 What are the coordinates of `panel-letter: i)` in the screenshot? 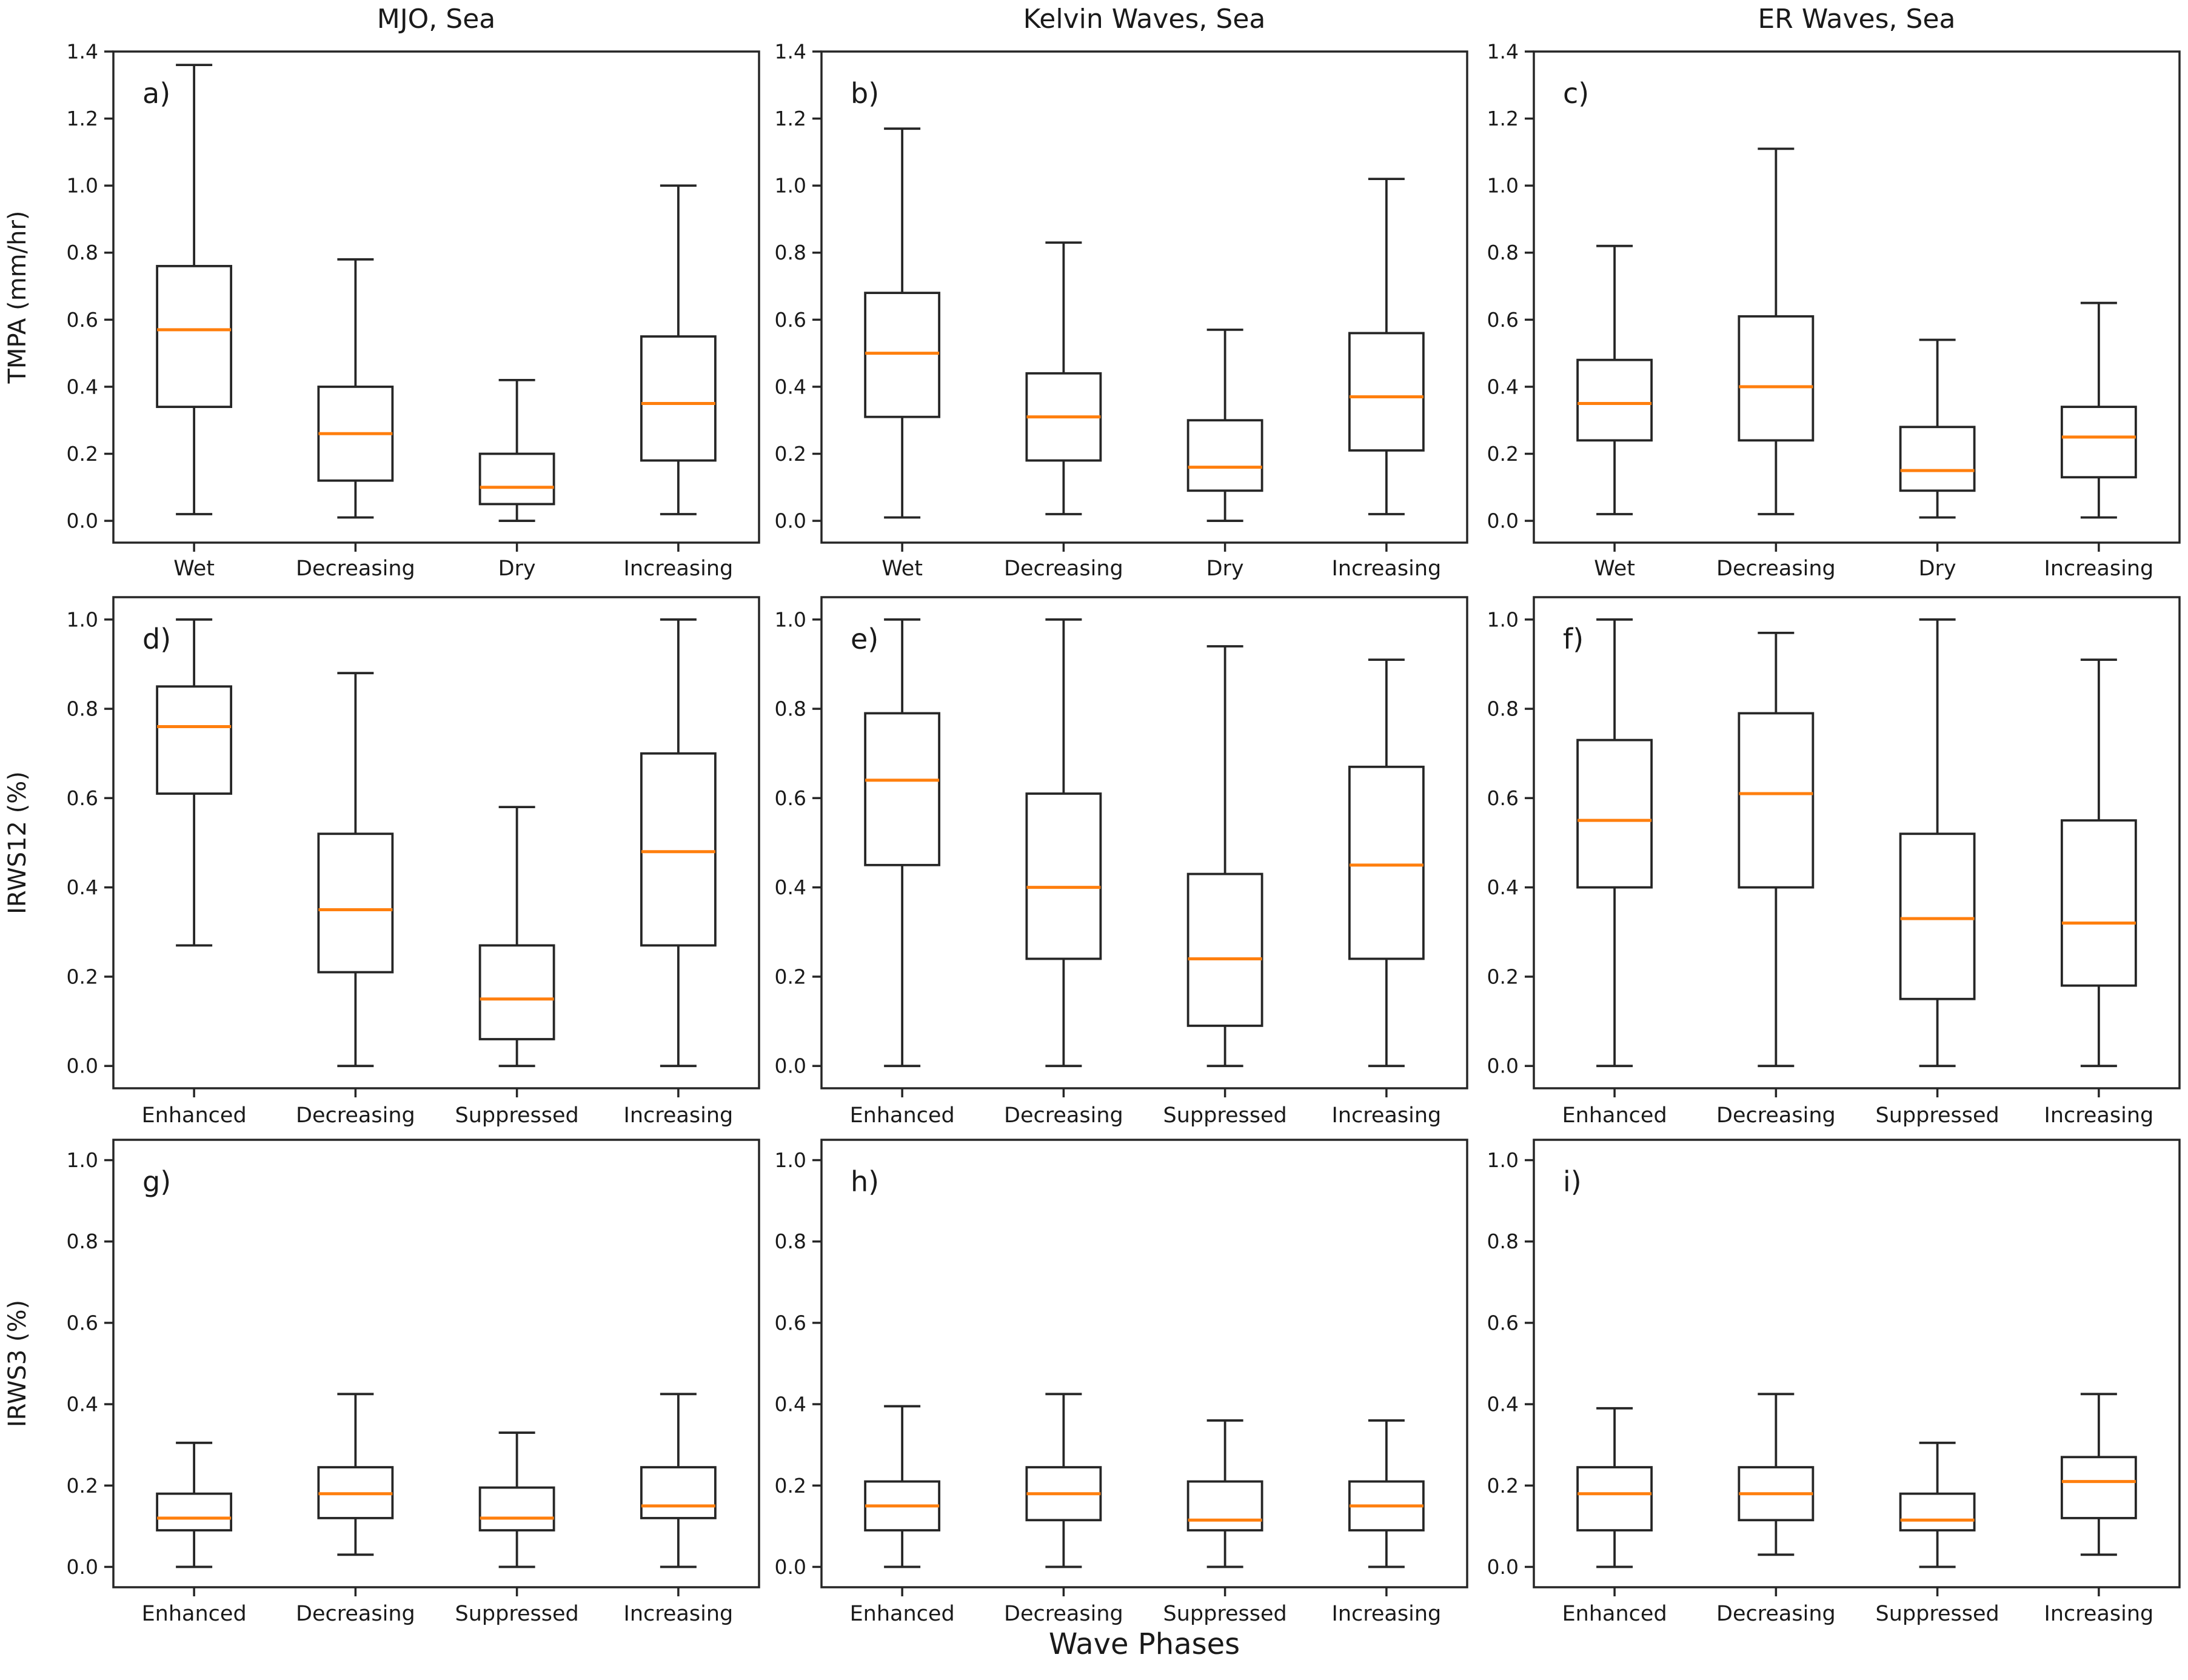 It's located at (1573, 1181).